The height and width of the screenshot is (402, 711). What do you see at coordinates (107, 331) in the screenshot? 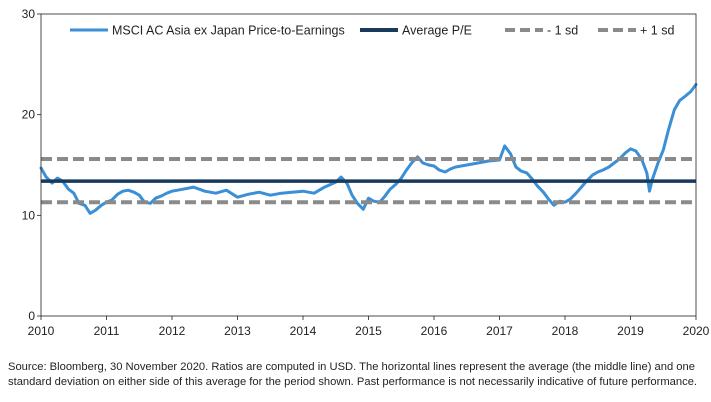
I see `x-tick-label-2011: 2011` at bounding box center [107, 331].